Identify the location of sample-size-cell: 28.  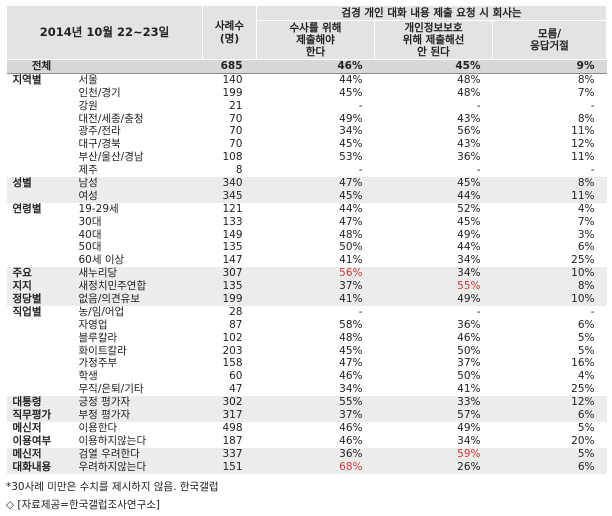
(236, 311).